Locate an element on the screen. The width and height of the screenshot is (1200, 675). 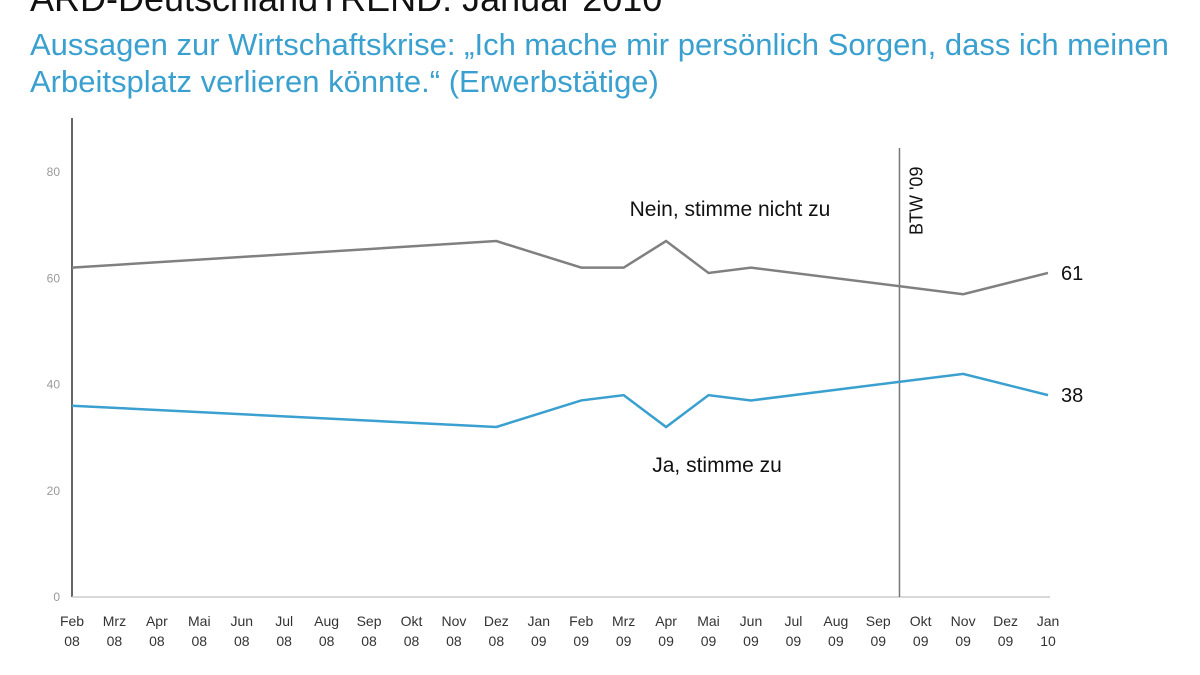
end-value-label: 38 is located at coordinates (1072, 396).